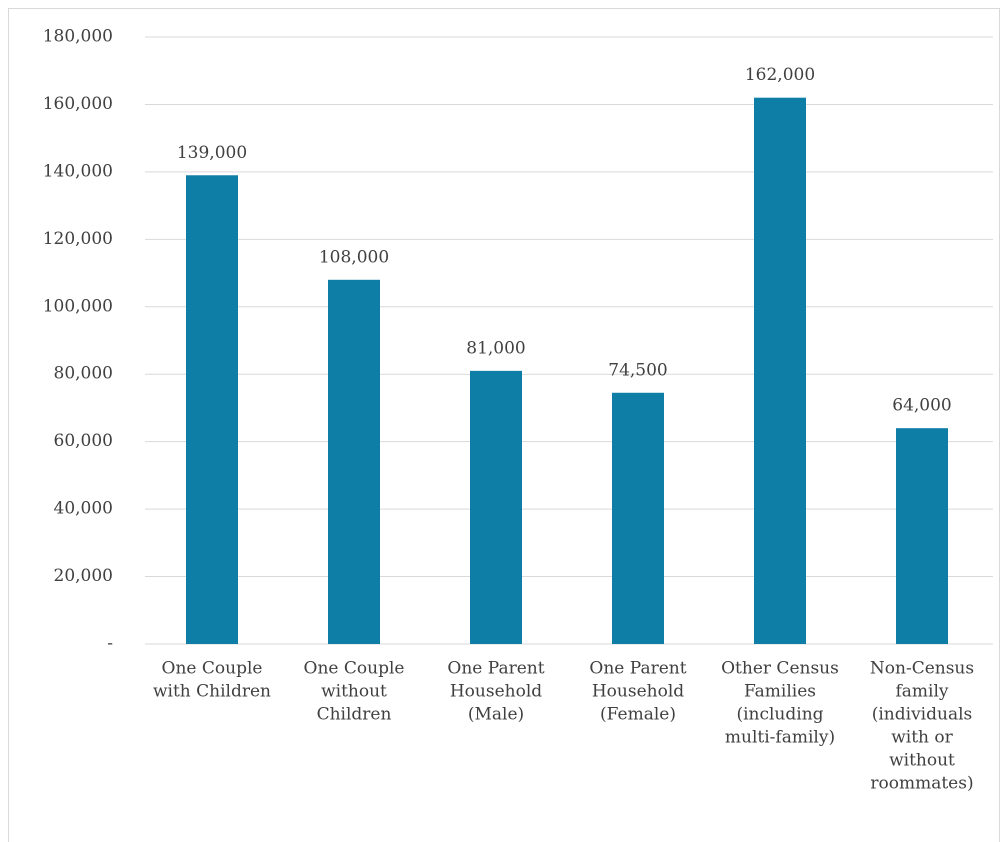  Describe the element at coordinates (921, 784) in the screenshot. I see `x-tick-label: roommates)` at that location.